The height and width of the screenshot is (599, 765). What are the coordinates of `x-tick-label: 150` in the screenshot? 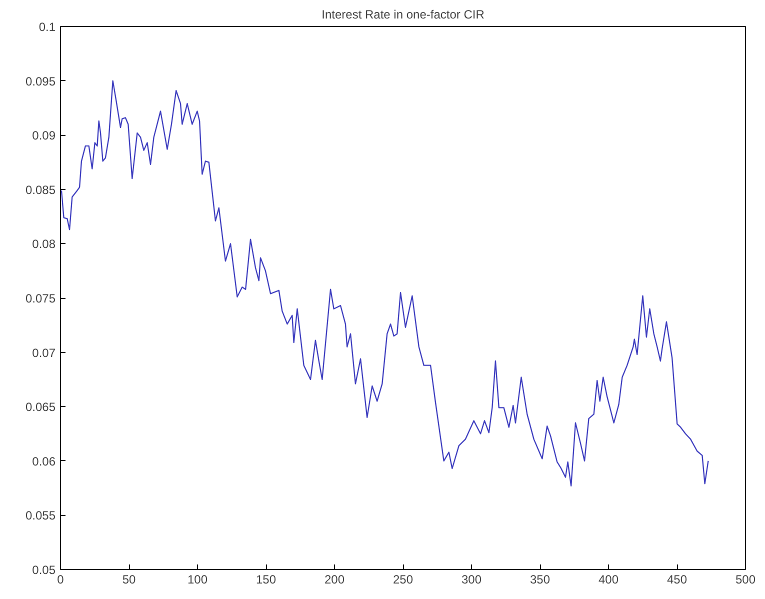 It's located at (266, 579).